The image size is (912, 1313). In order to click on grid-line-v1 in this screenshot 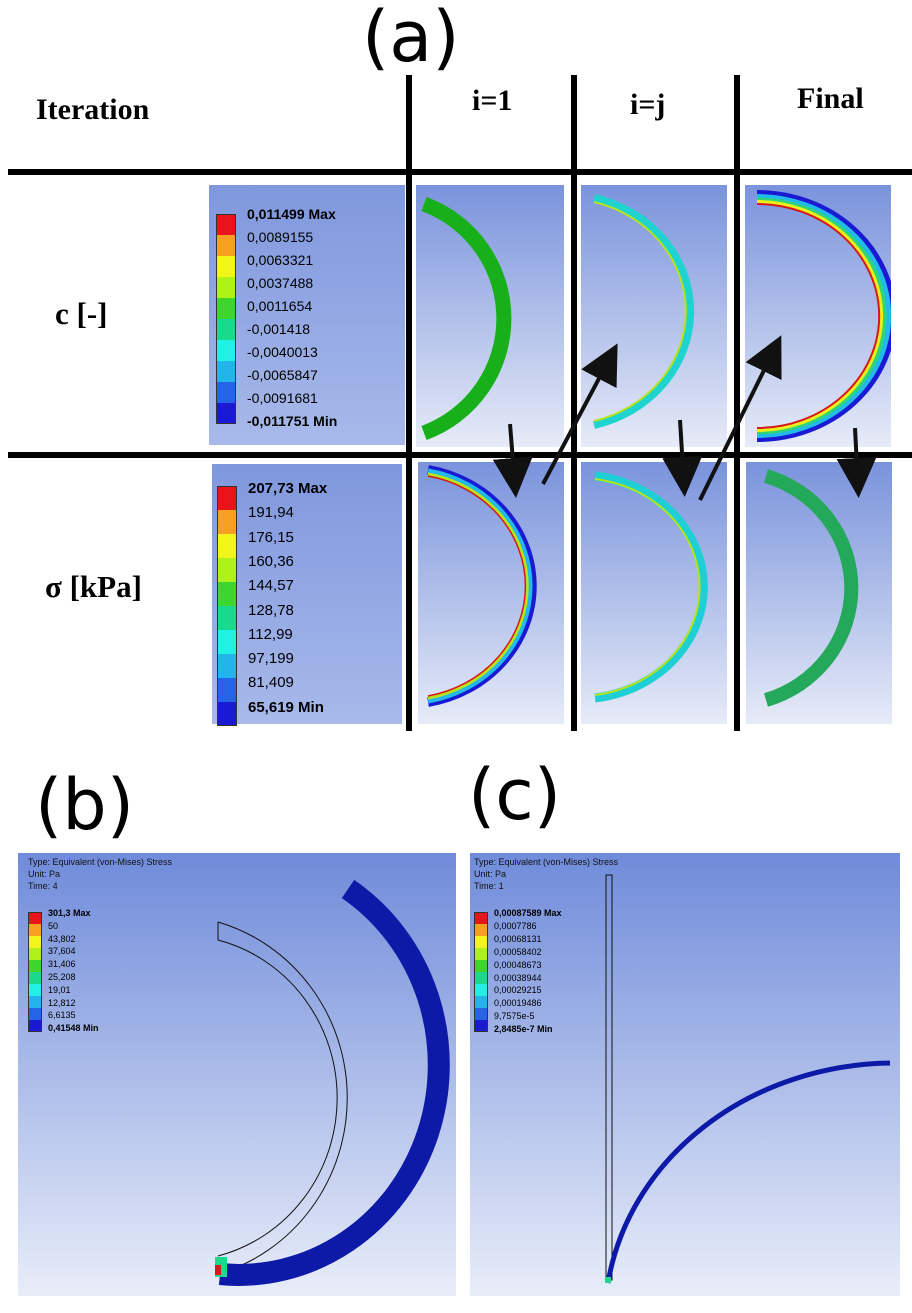, I will do `click(409, 403)`.